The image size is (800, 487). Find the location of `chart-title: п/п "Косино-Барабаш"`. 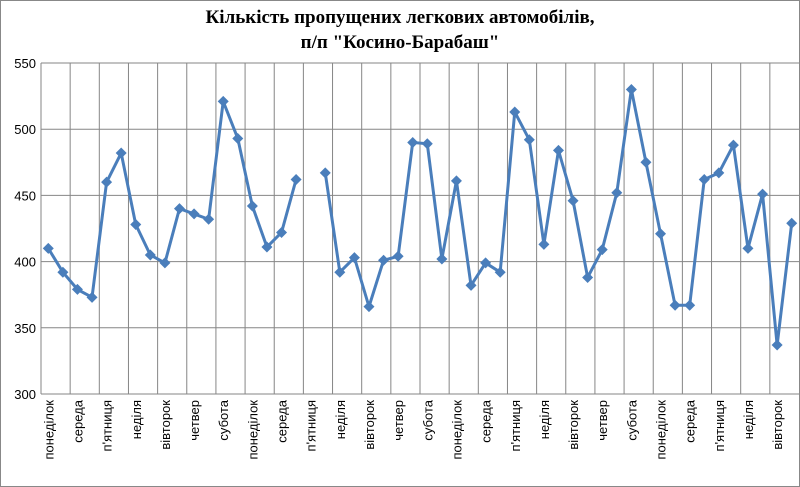

chart-title: п/п "Косино-Барабаш" is located at coordinates (400, 42).